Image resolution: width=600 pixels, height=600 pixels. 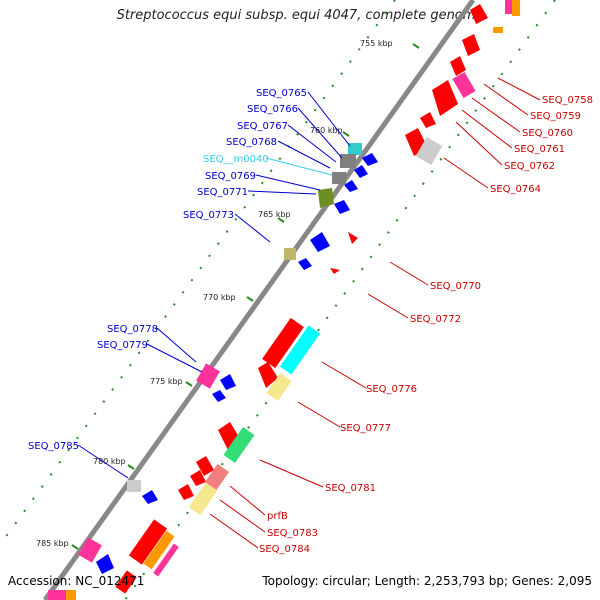 I want to click on svg-text: 785 kbp, so click(x=52, y=543).